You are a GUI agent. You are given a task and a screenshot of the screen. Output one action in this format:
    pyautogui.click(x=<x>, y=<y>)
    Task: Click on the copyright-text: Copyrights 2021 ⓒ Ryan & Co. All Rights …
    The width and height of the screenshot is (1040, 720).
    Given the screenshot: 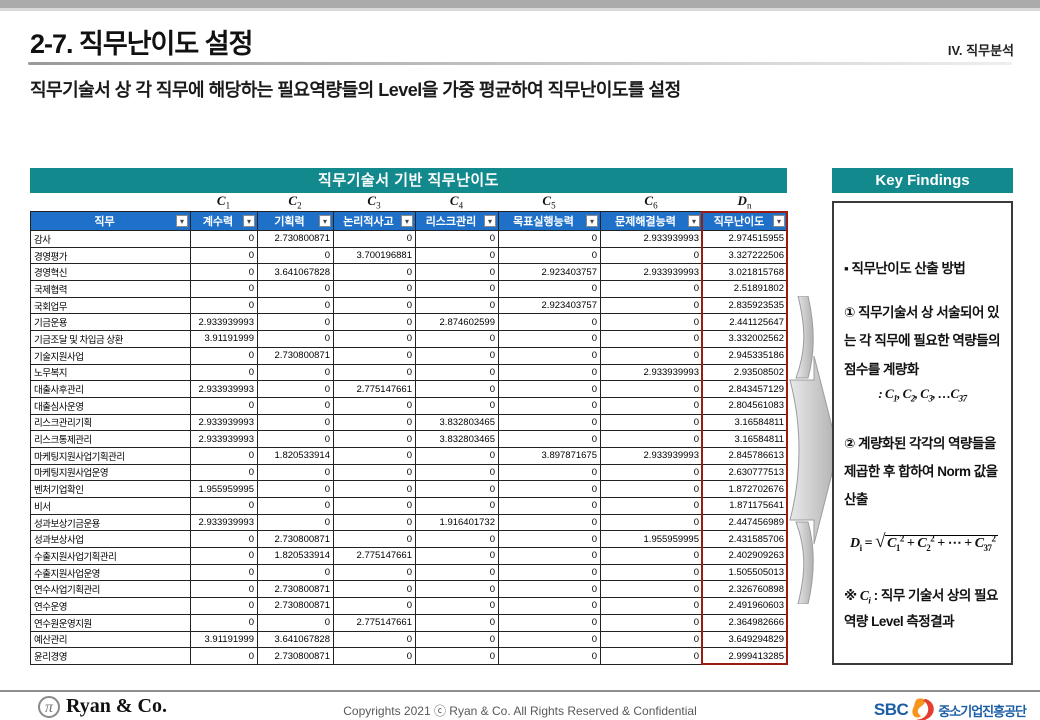 What is the action you would take?
    pyautogui.click(x=520, y=711)
    